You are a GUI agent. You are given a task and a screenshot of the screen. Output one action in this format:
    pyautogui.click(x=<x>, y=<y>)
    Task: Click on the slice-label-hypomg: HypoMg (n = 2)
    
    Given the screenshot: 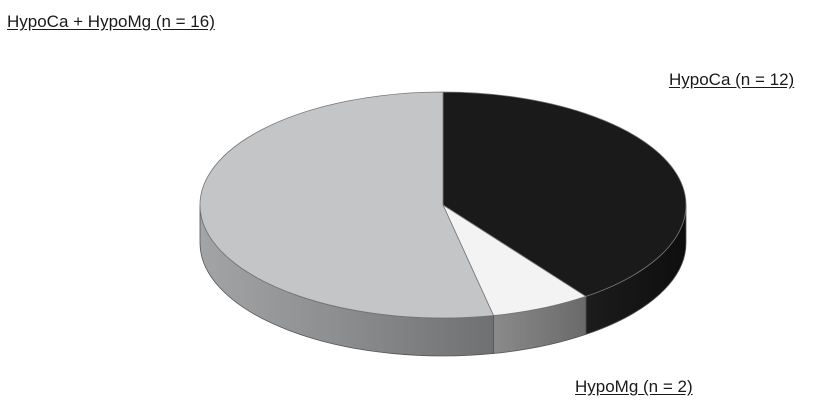 What is the action you would take?
    pyautogui.click(x=634, y=386)
    